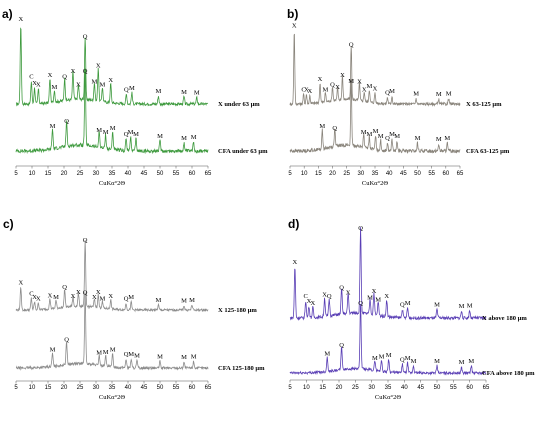  What do you see at coordinates (128, 174) in the screenshot?
I see `x-tick-label: 40` at bounding box center [128, 174].